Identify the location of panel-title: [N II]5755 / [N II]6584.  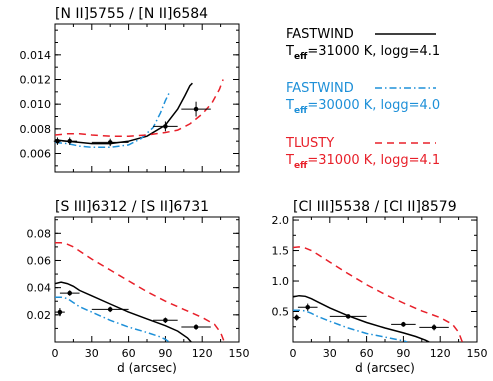
(131, 14).